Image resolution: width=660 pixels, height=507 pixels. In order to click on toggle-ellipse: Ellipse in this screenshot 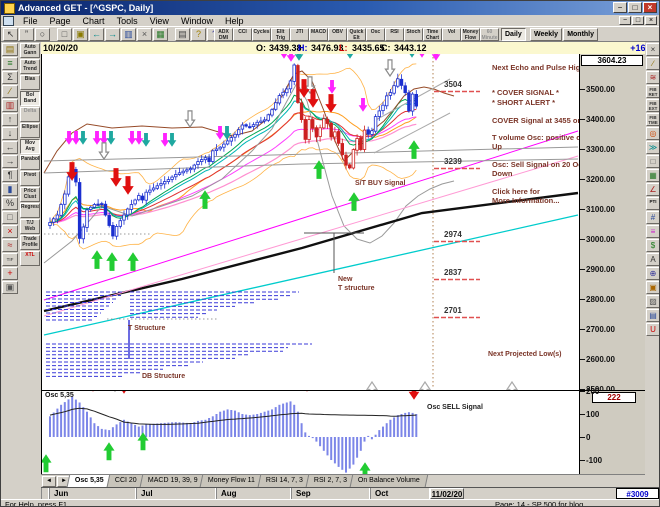, I will do `click(30, 130)`.